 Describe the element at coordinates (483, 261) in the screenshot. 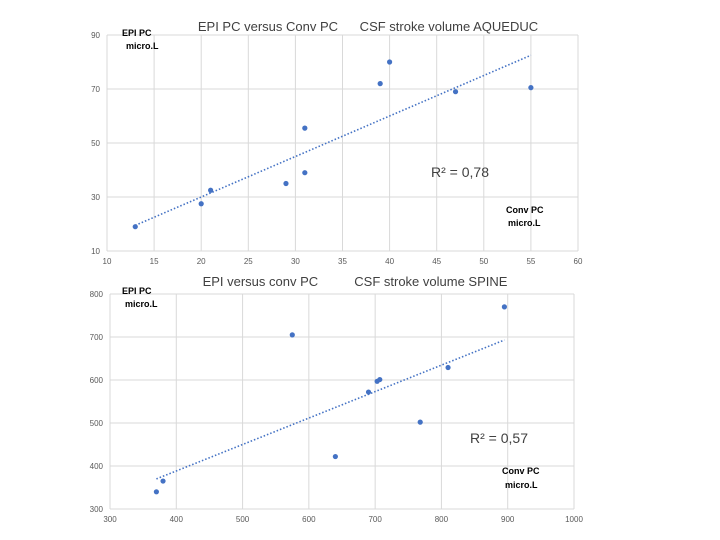

I see `chart-aqueduc-x-tick-label: 50` at that location.